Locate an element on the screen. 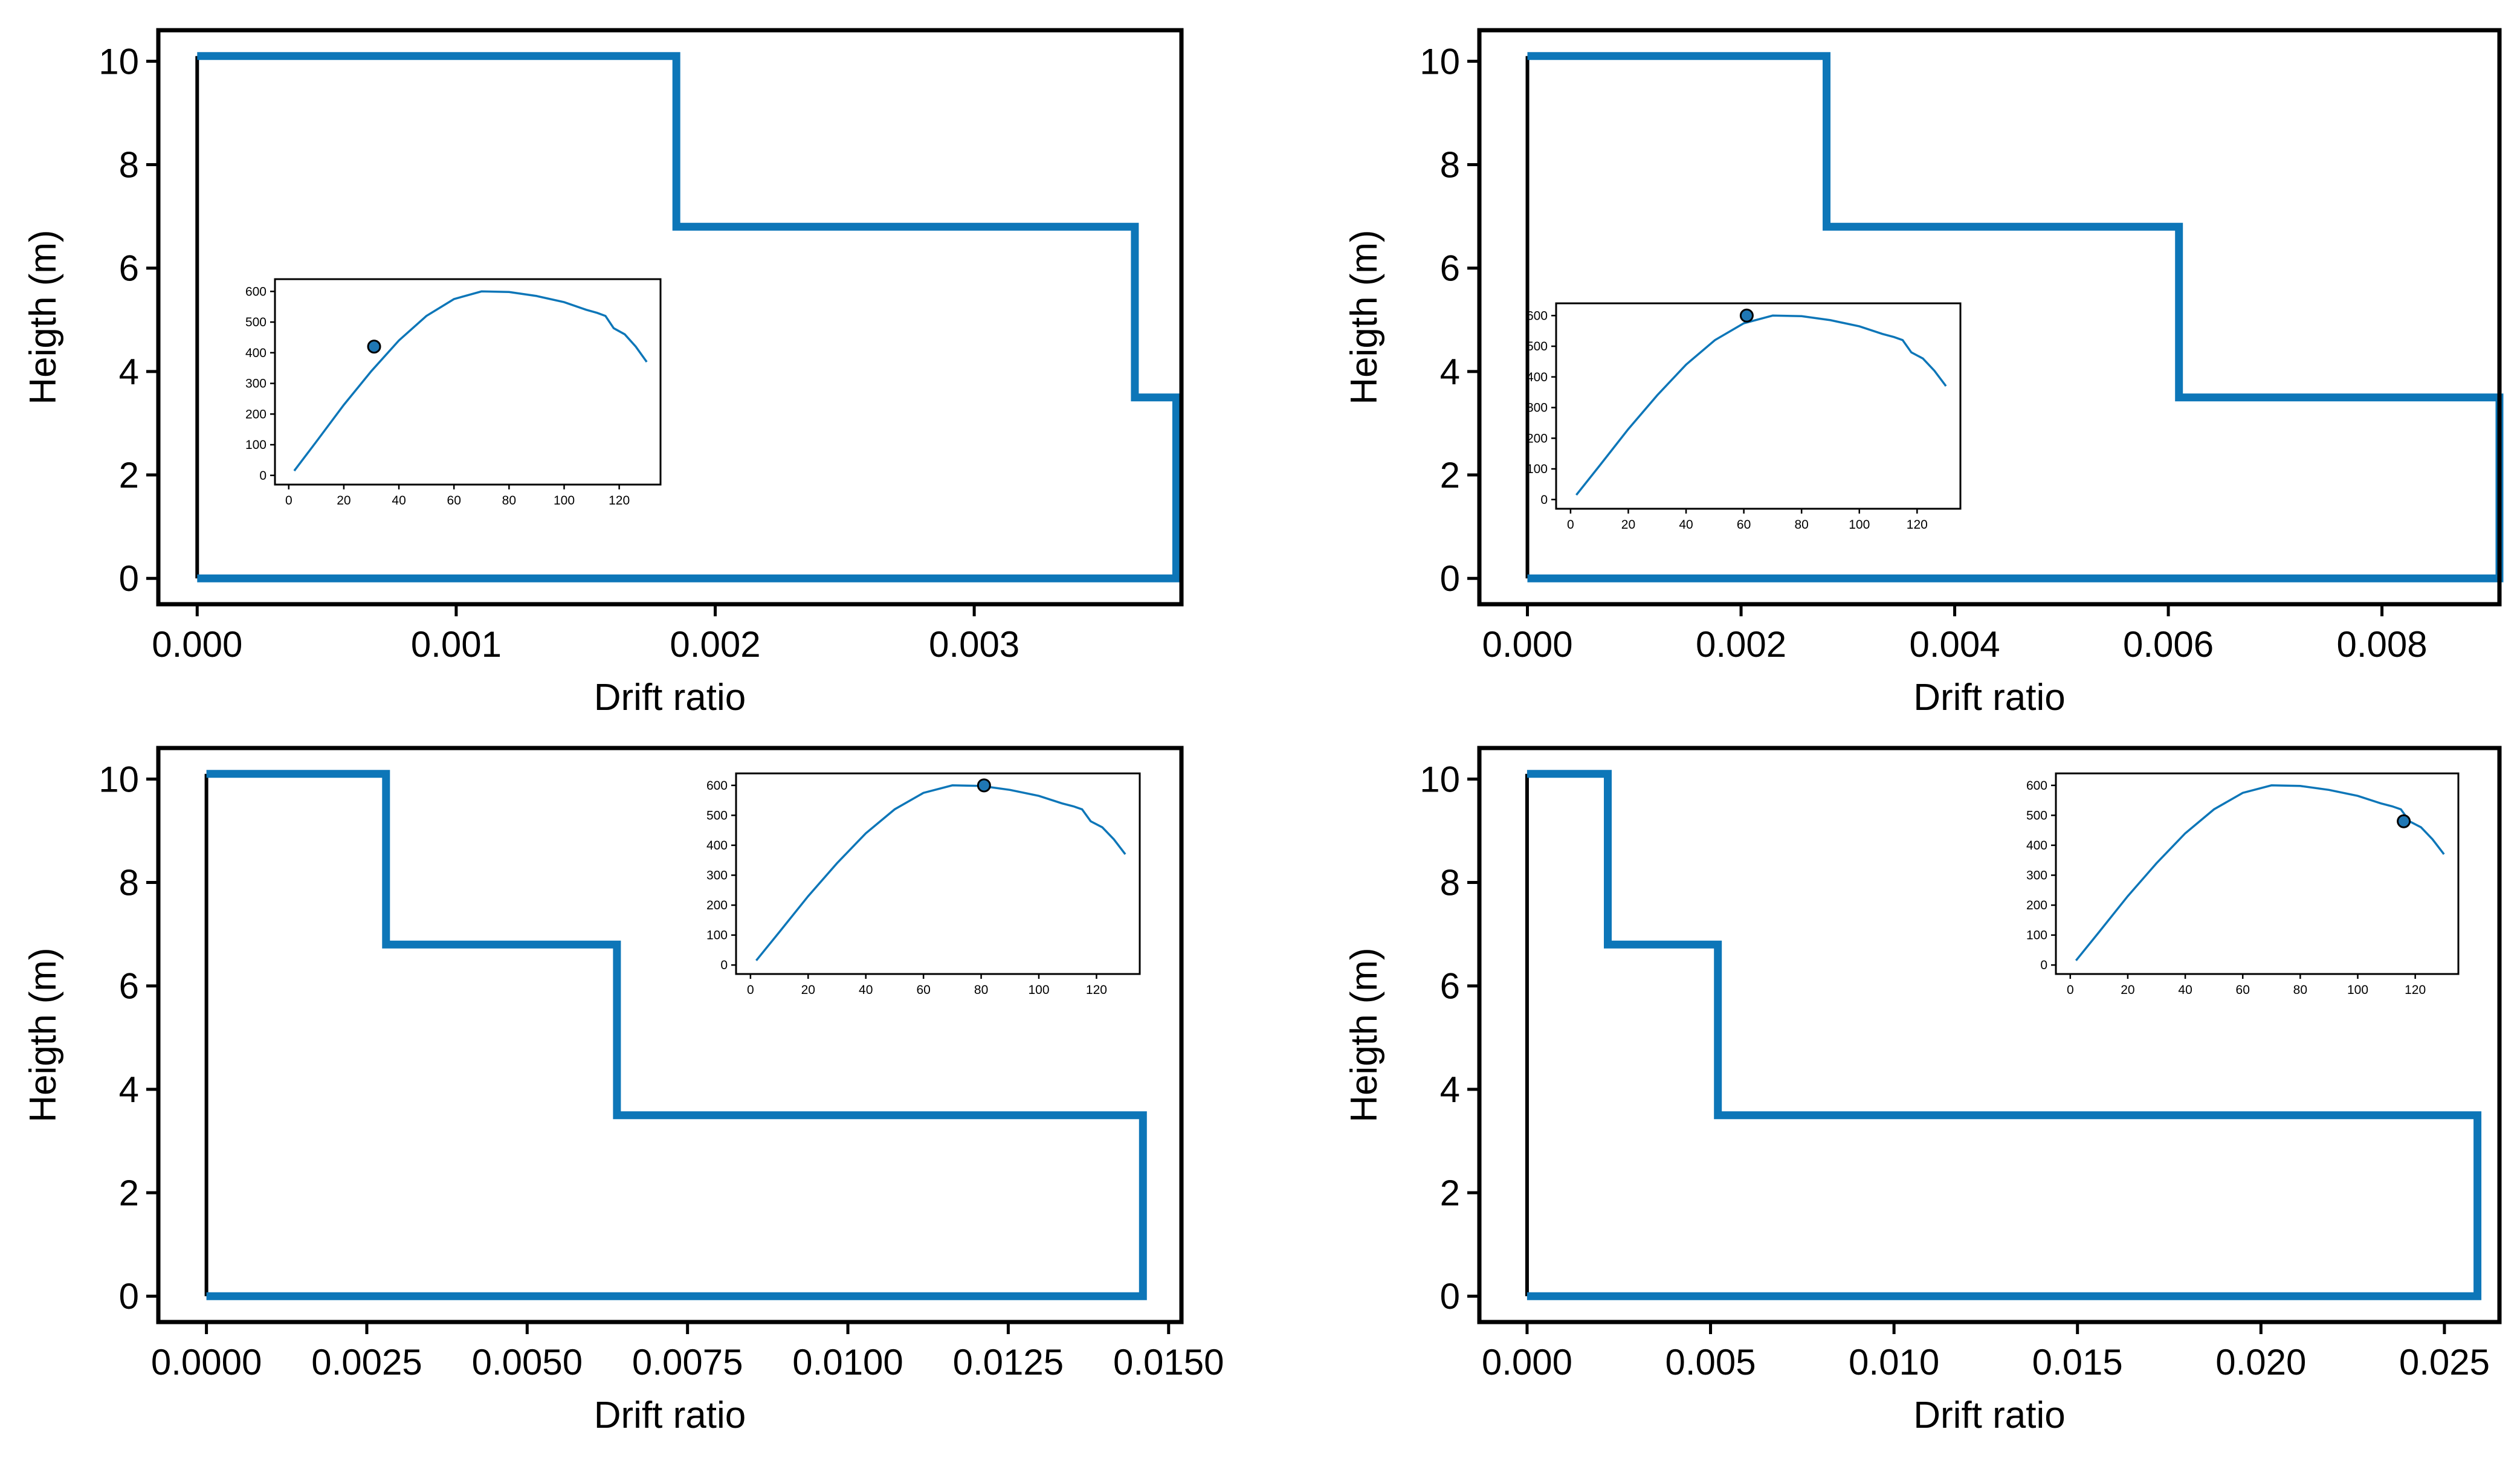  x-tick-label: 0.005 is located at coordinates (1710, 1362).